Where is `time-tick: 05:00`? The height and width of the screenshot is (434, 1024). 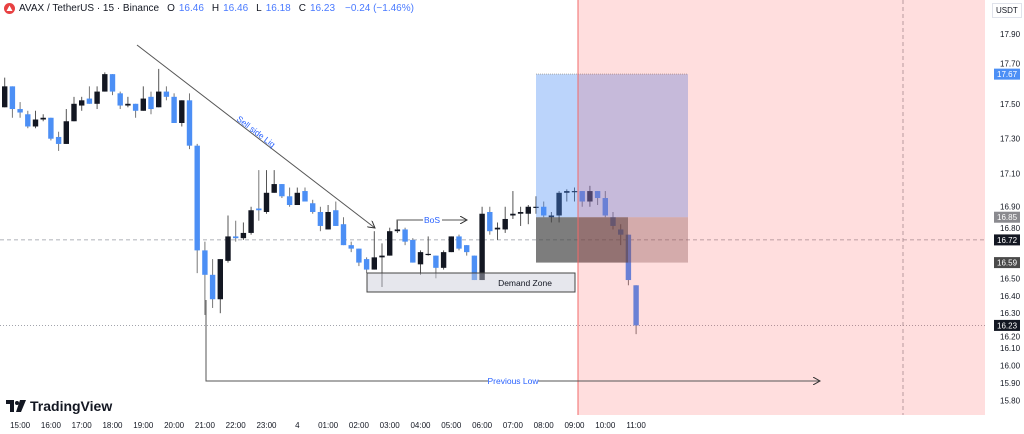 time-tick: 05:00 is located at coordinates (451, 425).